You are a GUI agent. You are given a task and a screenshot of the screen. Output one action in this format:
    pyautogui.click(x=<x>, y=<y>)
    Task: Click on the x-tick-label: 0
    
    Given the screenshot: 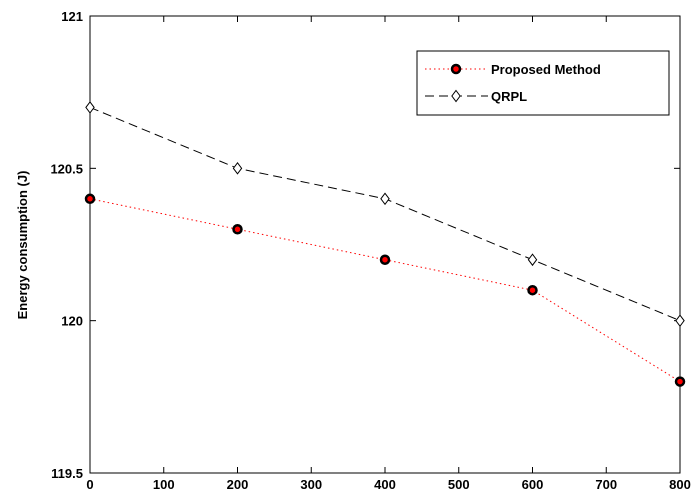 What is the action you would take?
    pyautogui.click(x=89, y=484)
    